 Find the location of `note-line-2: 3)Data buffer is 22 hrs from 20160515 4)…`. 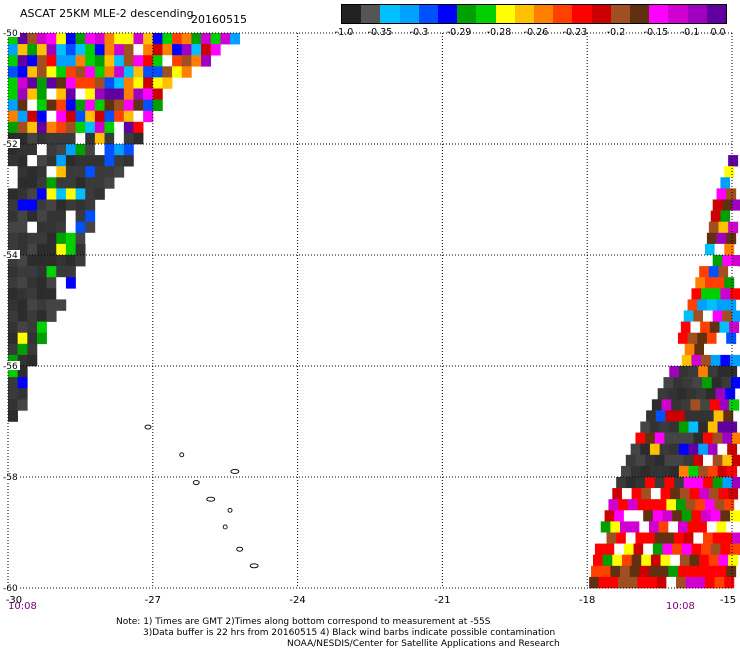

note-line-2: 3)Data buffer is 22 hrs from 20160515 4)… is located at coordinates (349, 633).